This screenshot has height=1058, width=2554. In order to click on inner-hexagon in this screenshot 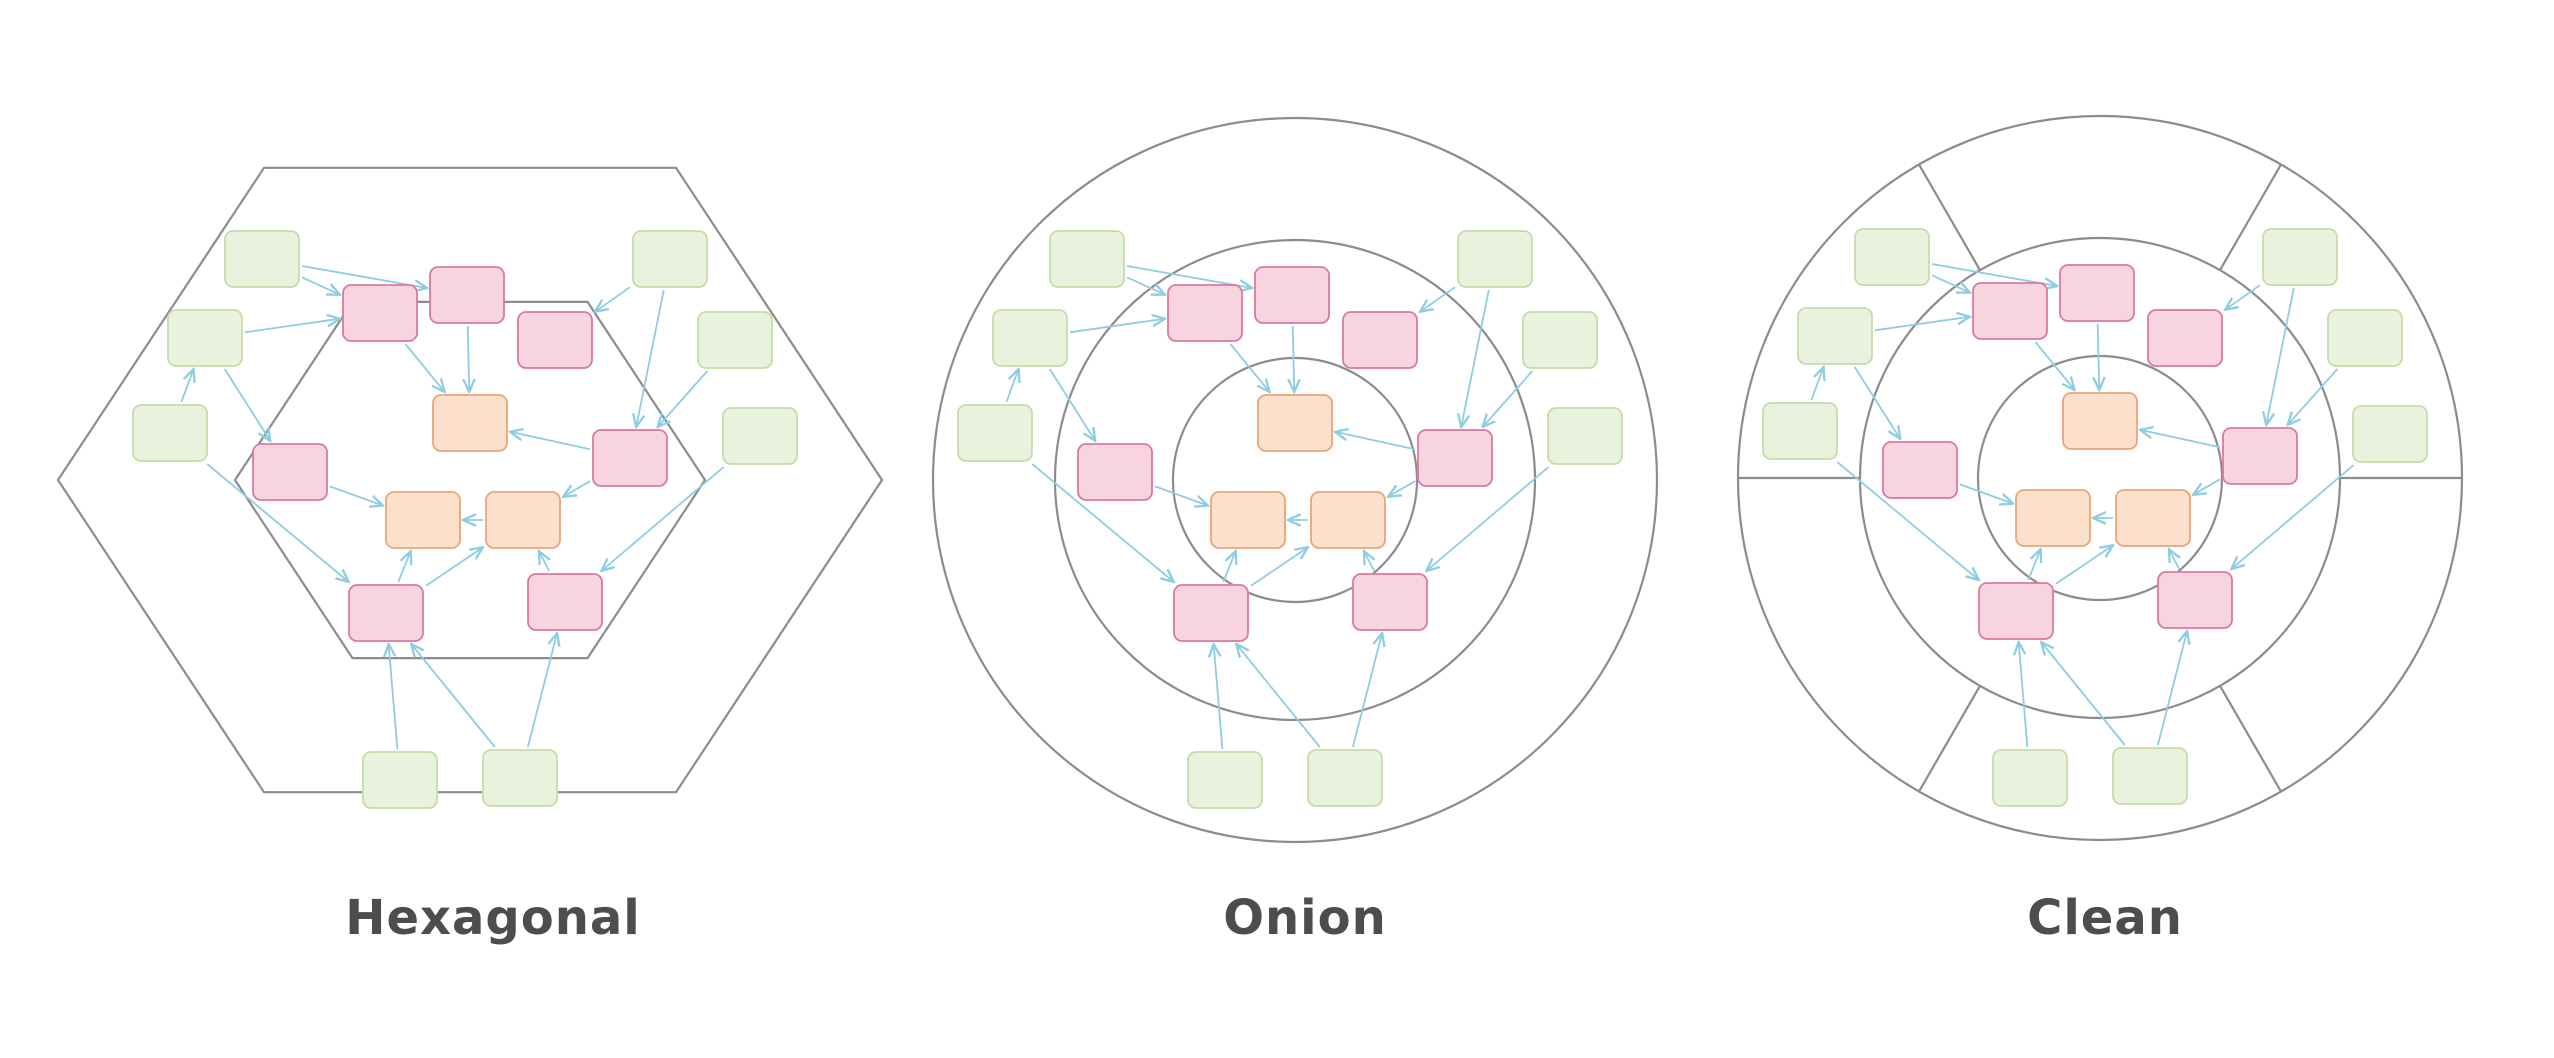, I will do `click(470, 480)`.